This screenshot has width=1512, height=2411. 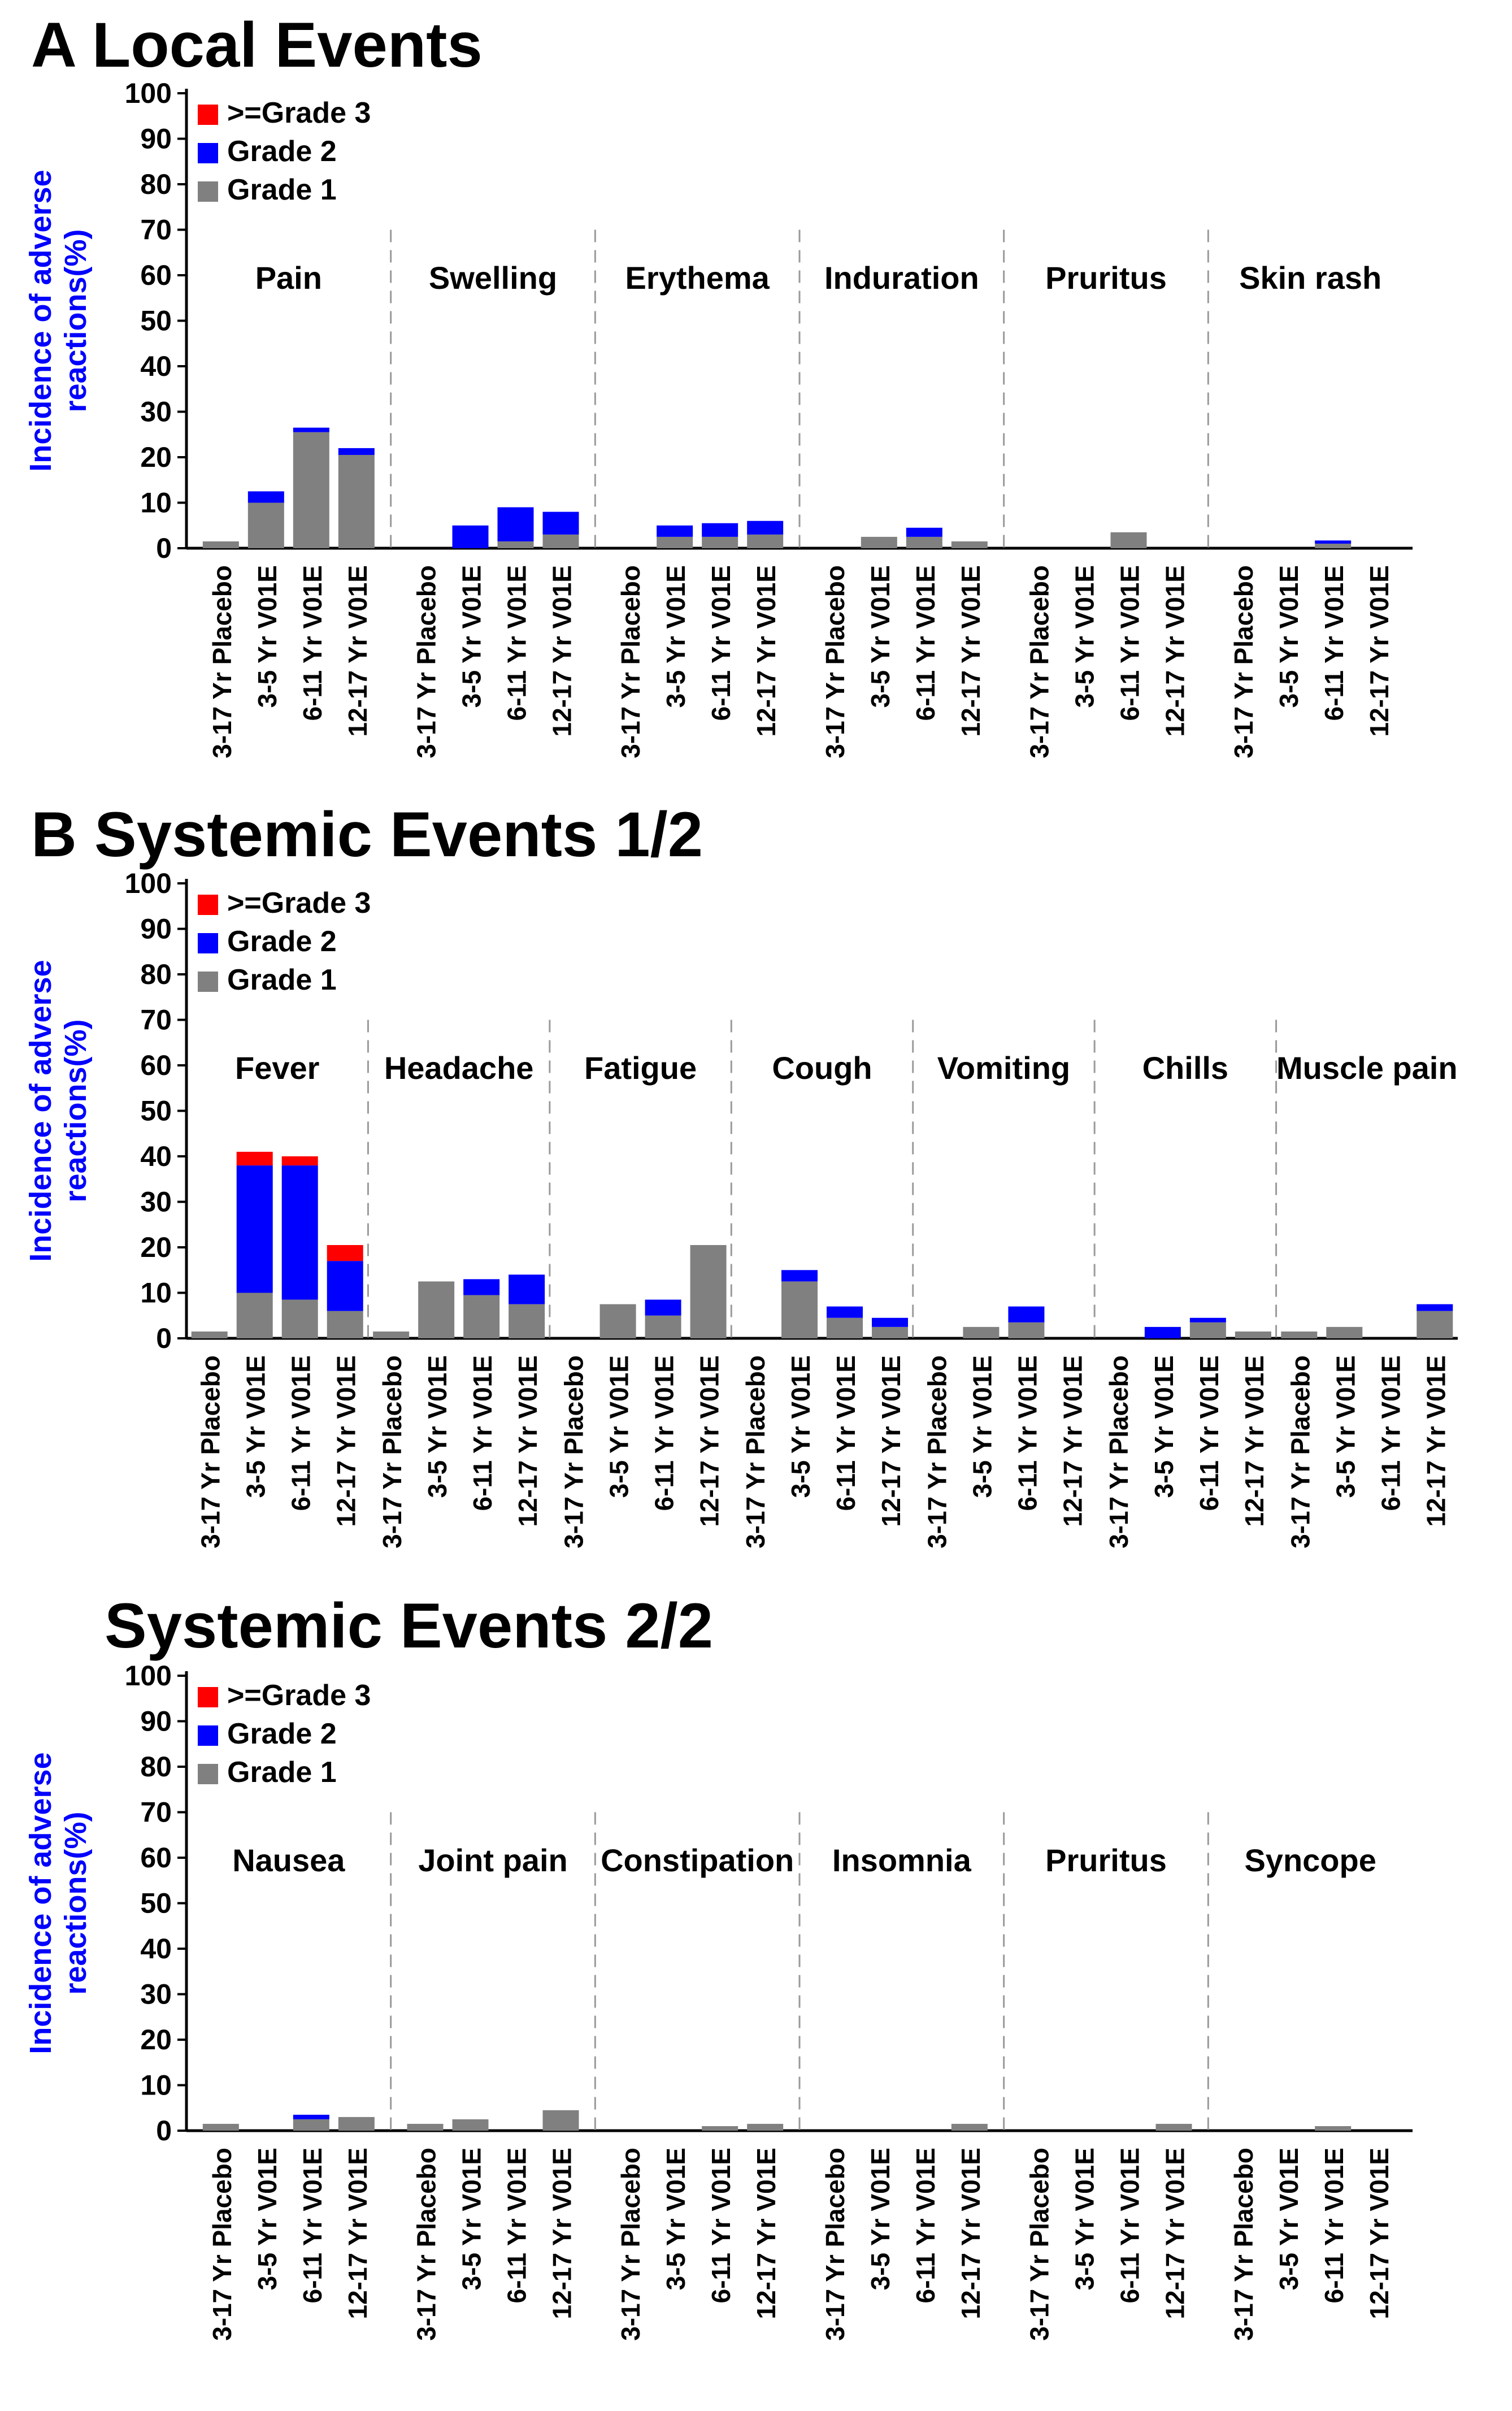 I want to click on group-label: Skin rash, so click(x=1310, y=278).